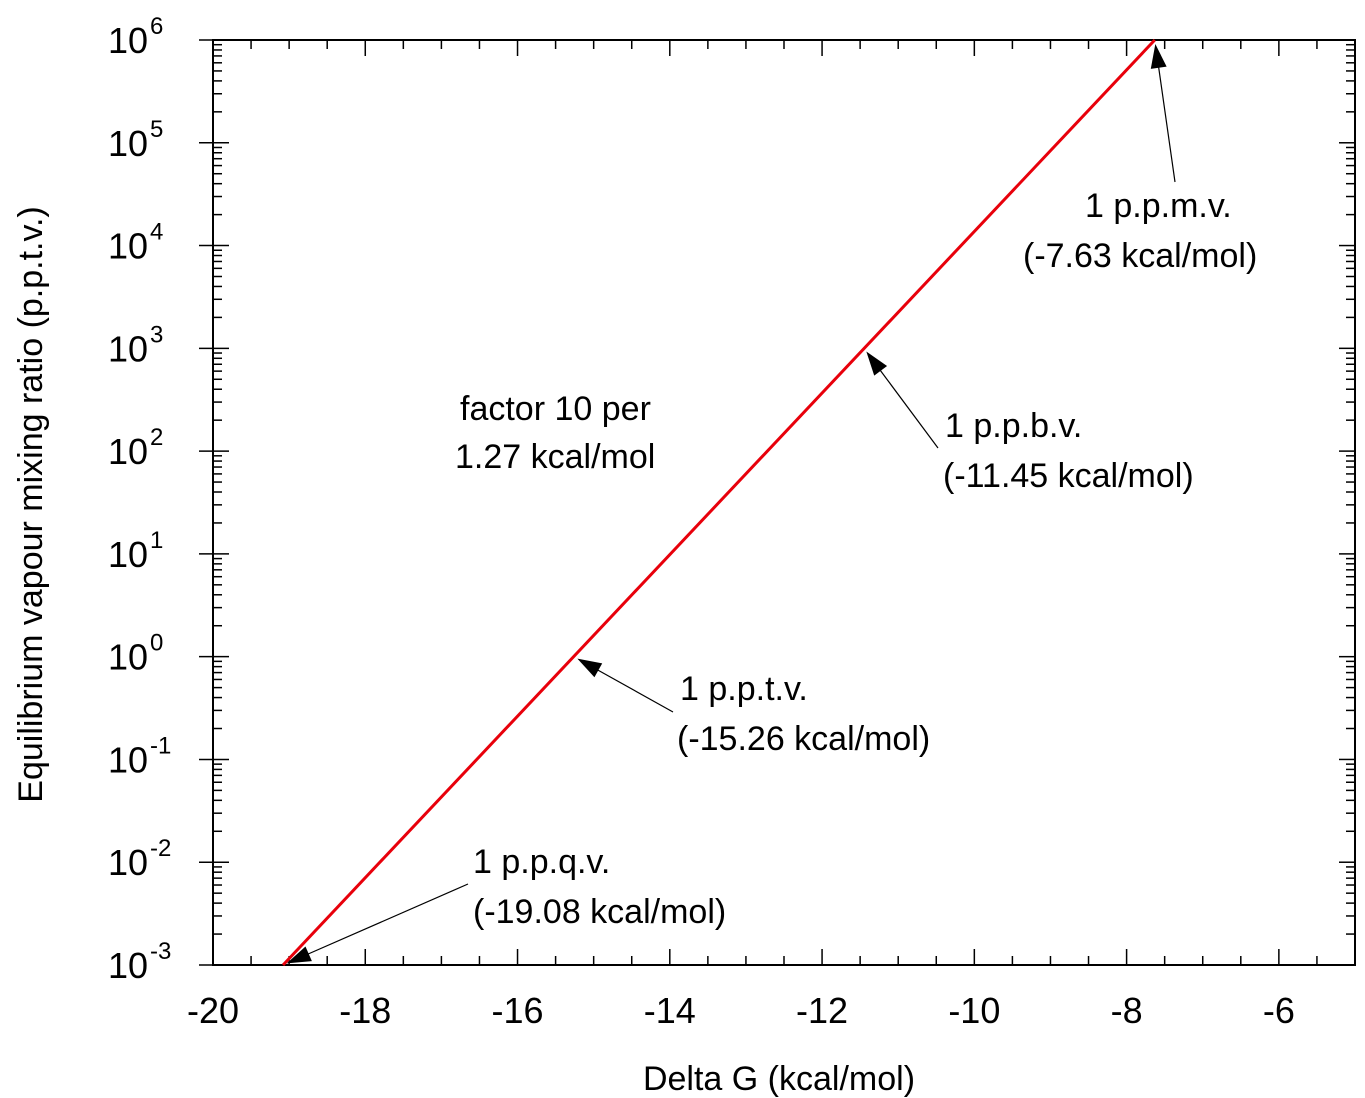 The width and height of the screenshot is (1365, 1098). What do you see at coordinates (822, 1010) in the screenshot?
I see `x-tick-label: -12` at bounding box center [822, 1010].